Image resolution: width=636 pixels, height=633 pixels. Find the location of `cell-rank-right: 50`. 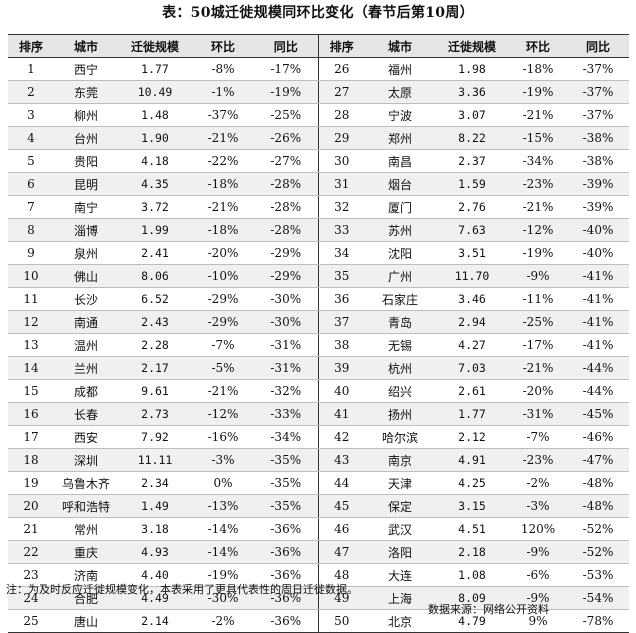

cell-rank-right: 50 is located at coordinates (341, 621).